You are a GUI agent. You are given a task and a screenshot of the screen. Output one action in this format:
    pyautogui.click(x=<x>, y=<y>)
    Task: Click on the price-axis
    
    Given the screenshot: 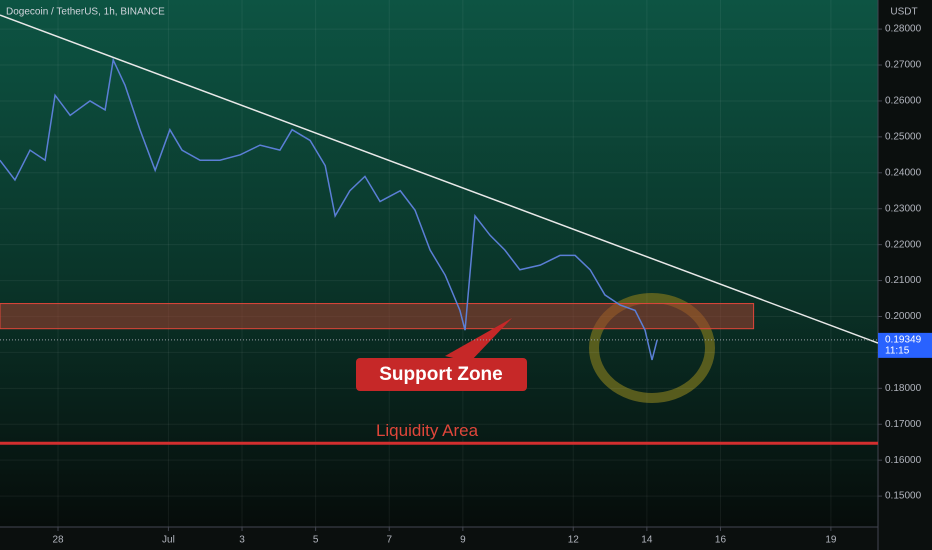 What is the action you would take?
    pyautogui.click(x=905, y=275)
    